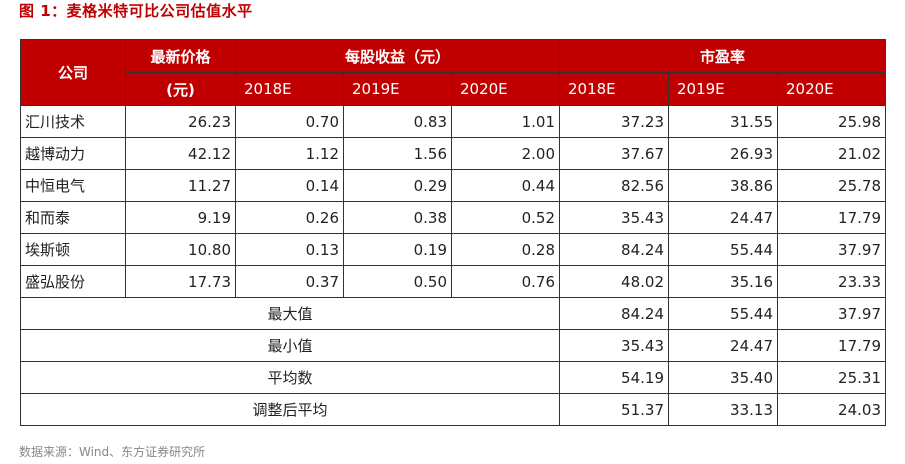 The height and width of the screenshot is (464, 905). What do you see at coordinates (397, 121) in the screenshot?
I see `eps-cell: 0.83` at bounding box center [397, 121].